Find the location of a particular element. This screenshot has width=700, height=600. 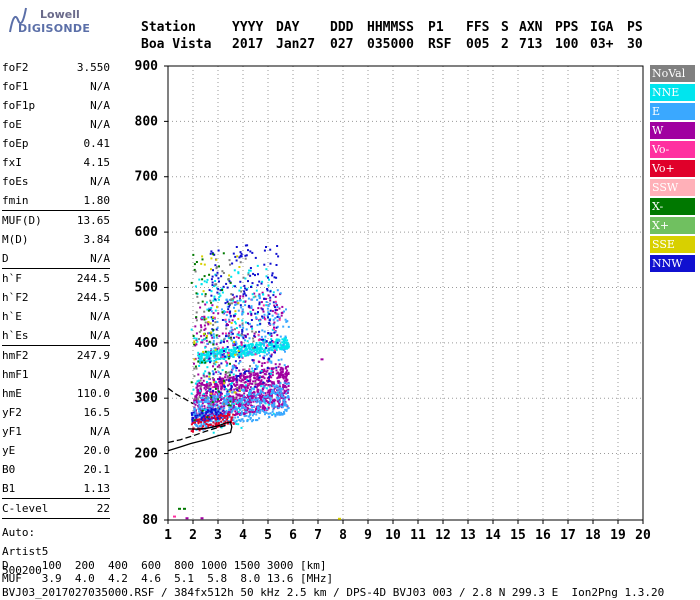

param-value: 4.15 is located at coordinates (97, 162).